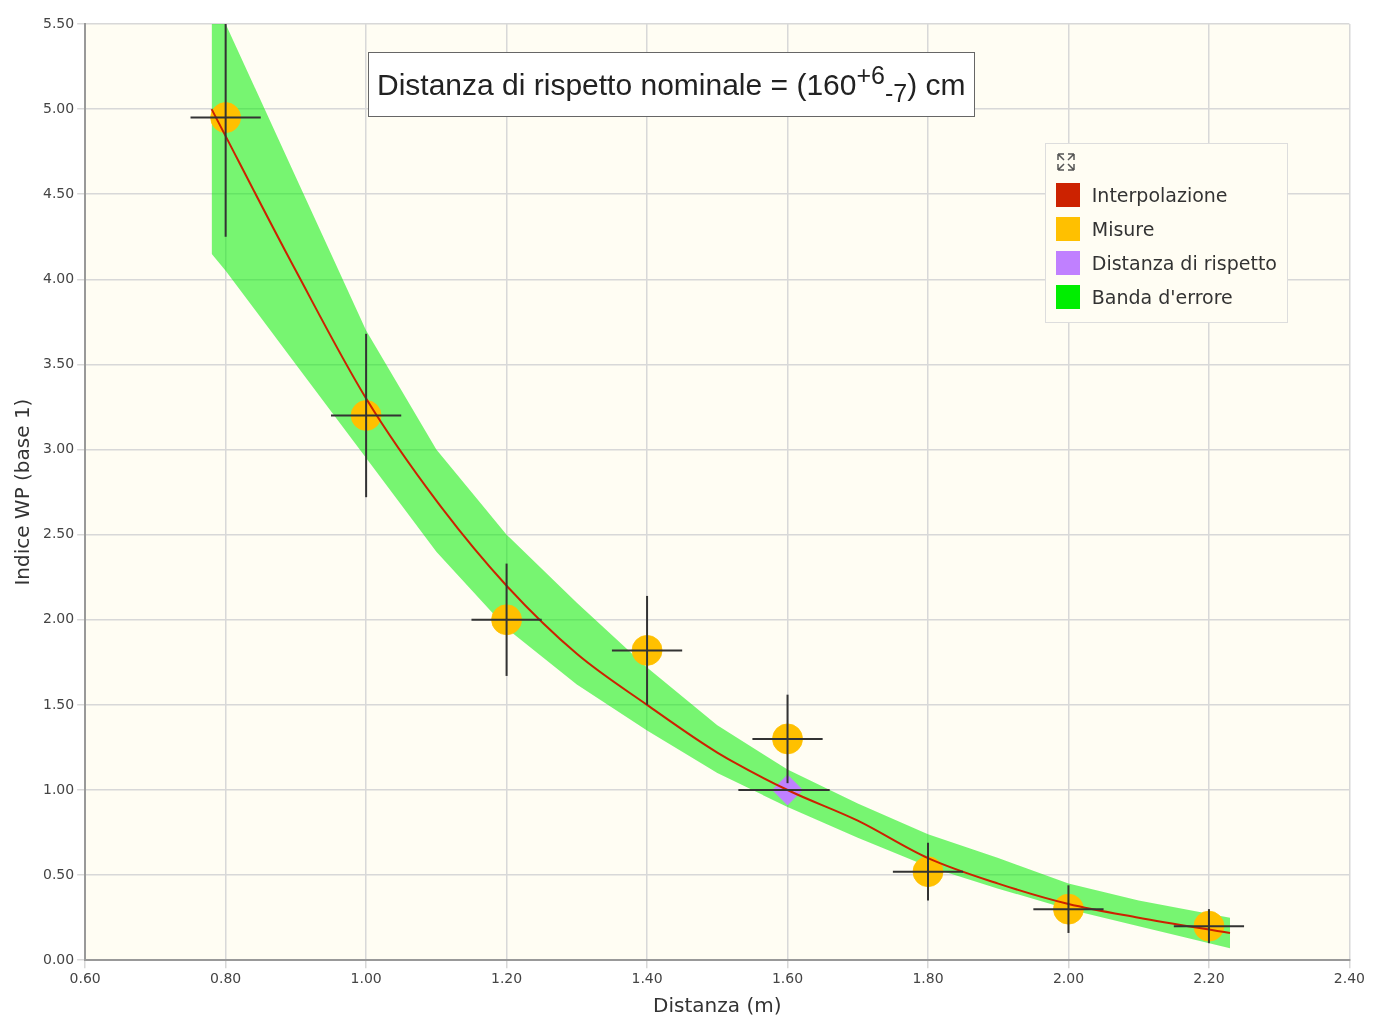  I want to click on y-tick-label: 0.00, so click(59, 958).